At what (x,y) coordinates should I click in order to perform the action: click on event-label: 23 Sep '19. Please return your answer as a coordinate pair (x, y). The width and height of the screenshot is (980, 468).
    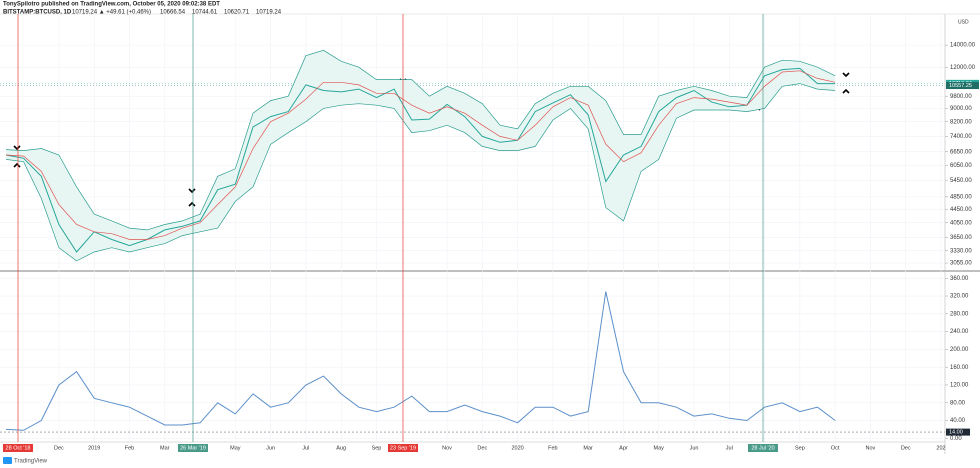
    Looking at the image, I should click on (403, 448).